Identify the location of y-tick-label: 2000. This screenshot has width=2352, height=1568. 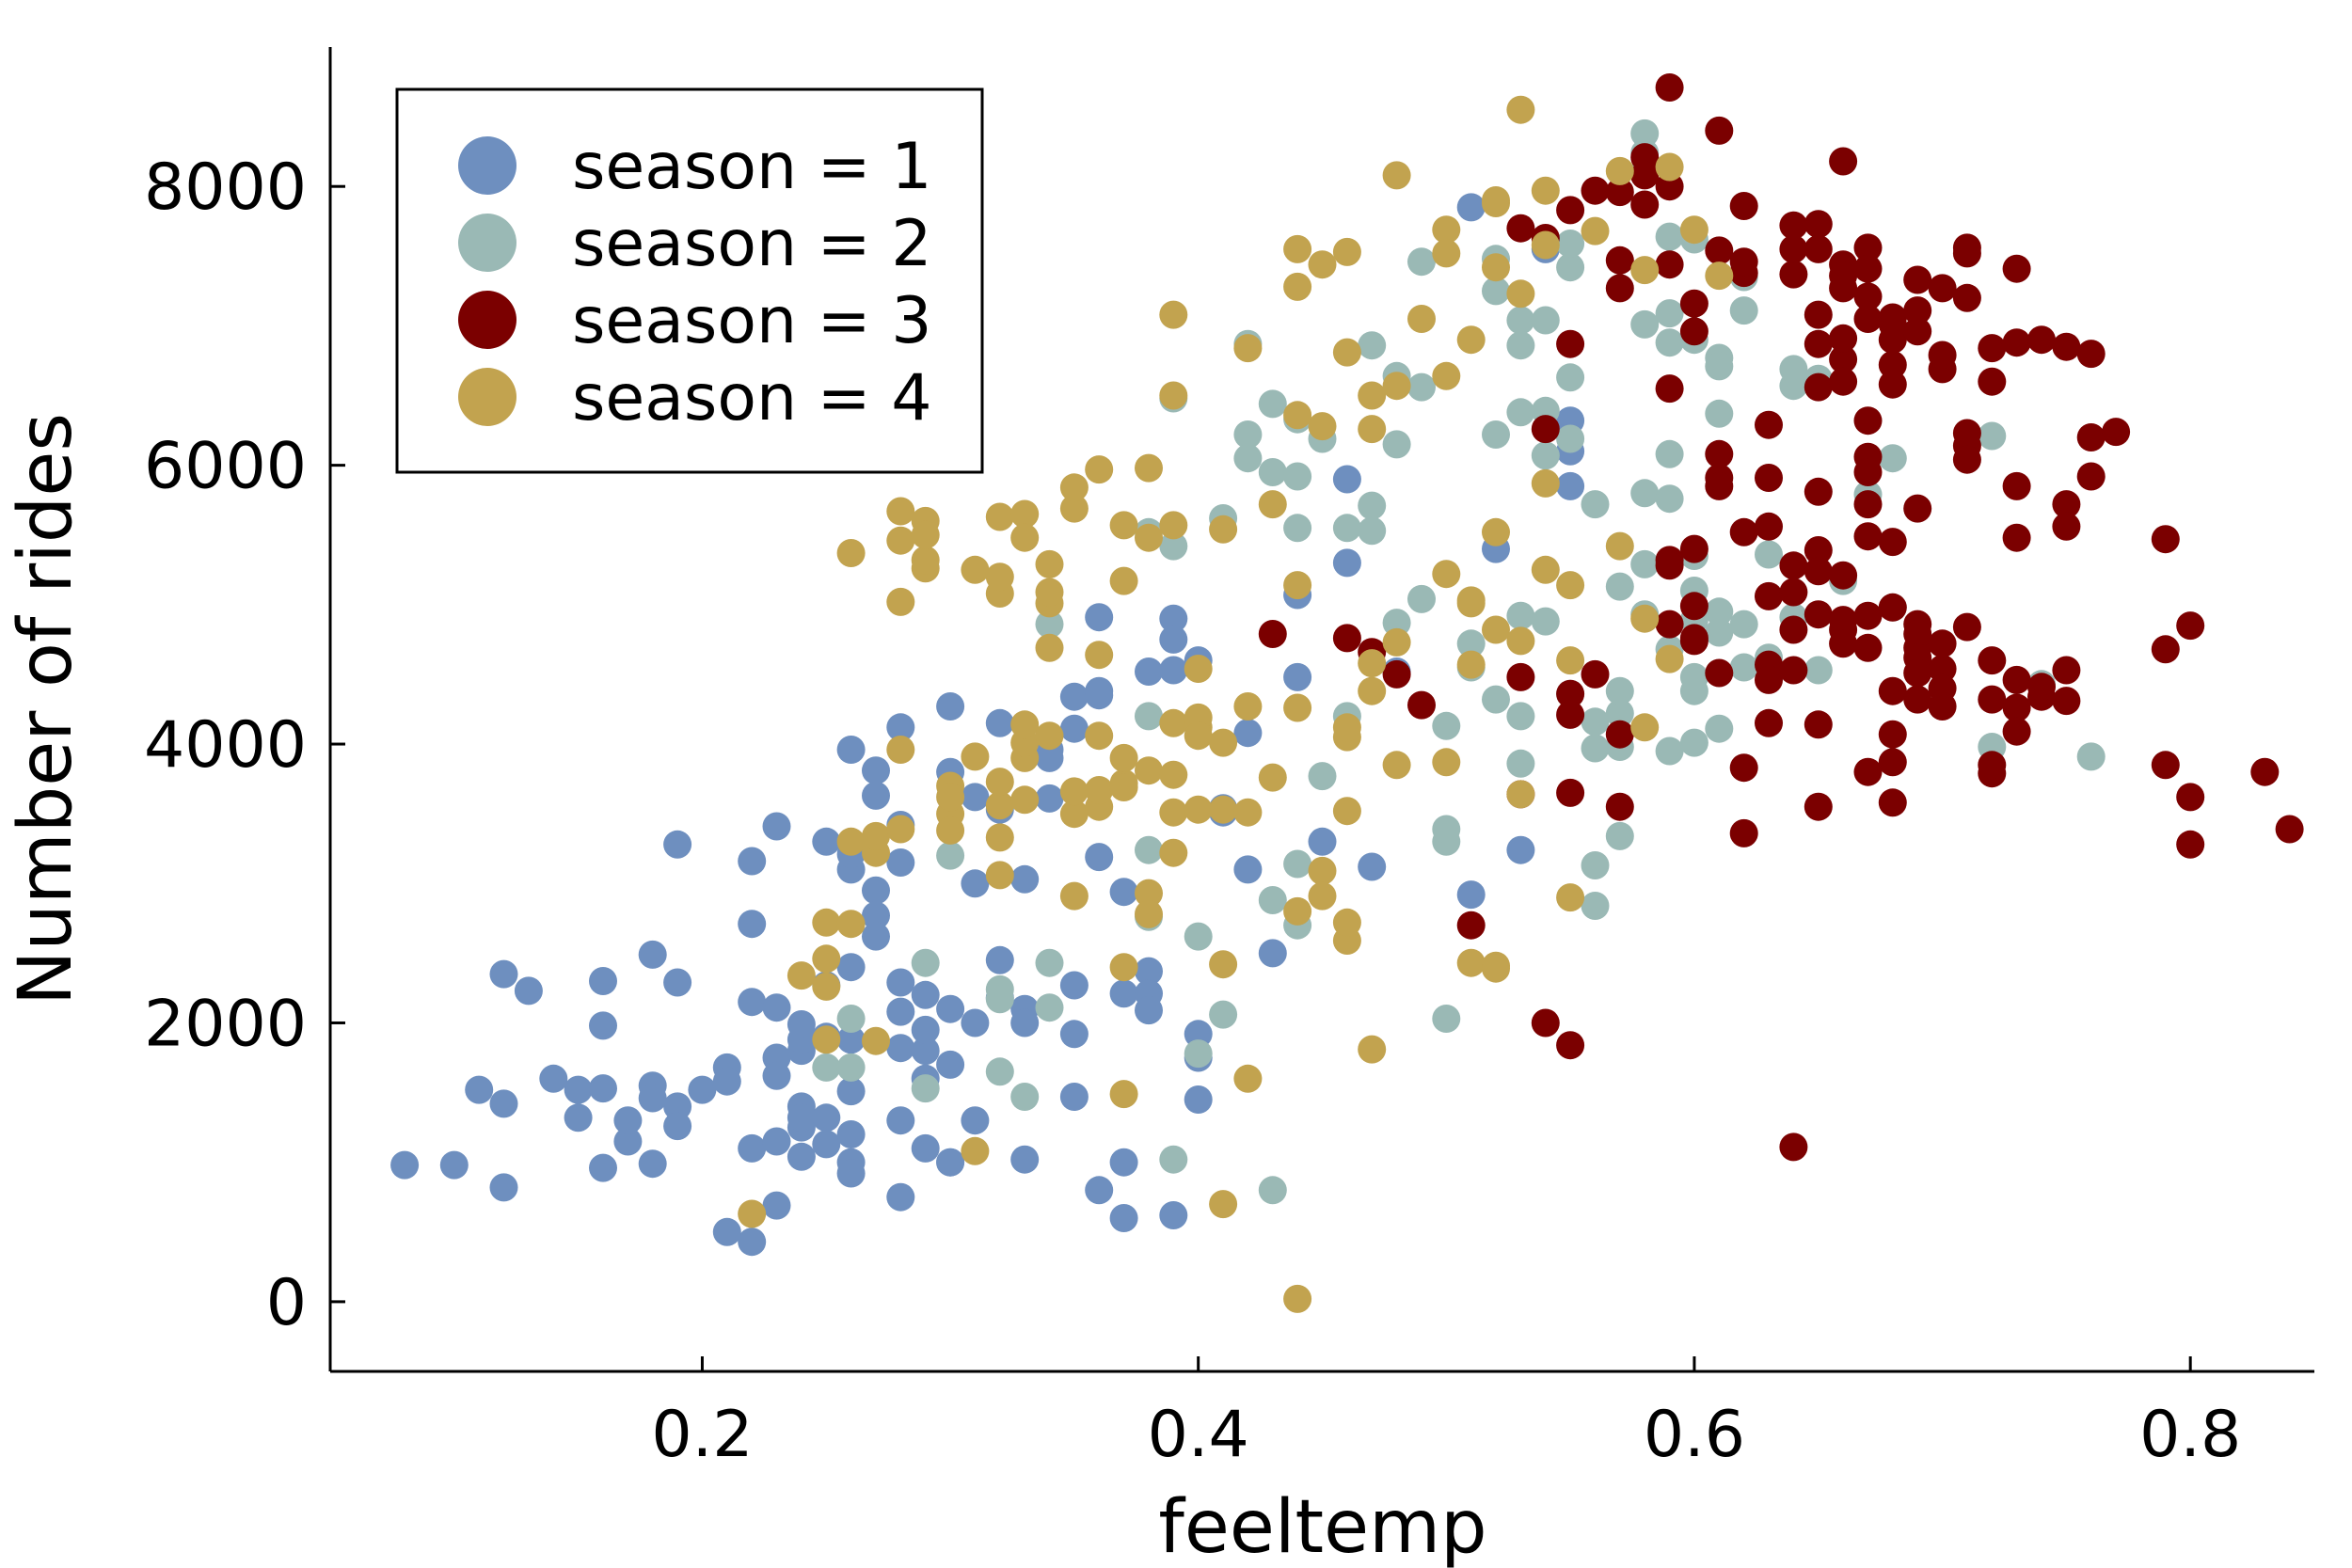
(225, 1024).